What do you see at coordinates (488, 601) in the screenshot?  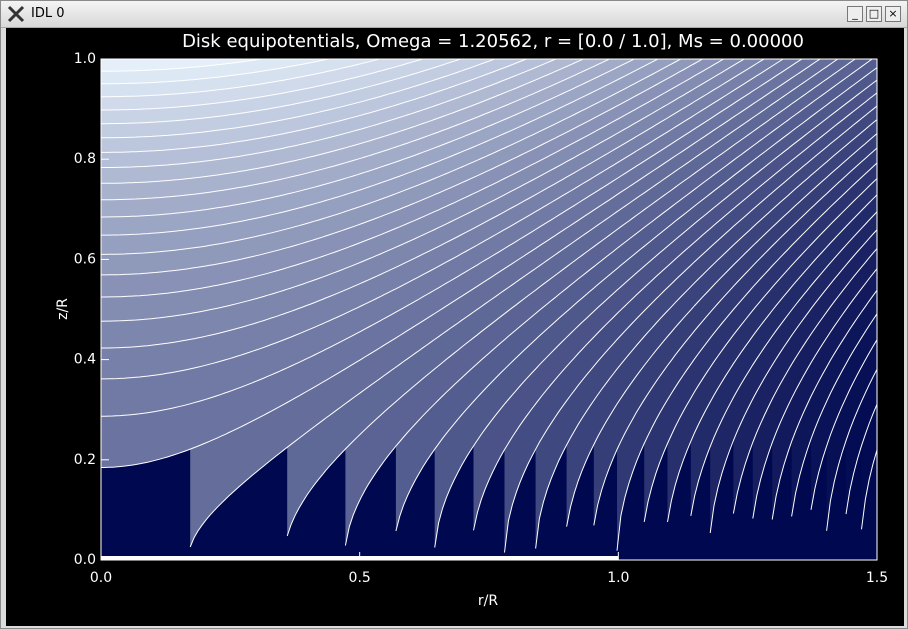 I see `x-axis-label: r/R` at bounding box center [488, 601].